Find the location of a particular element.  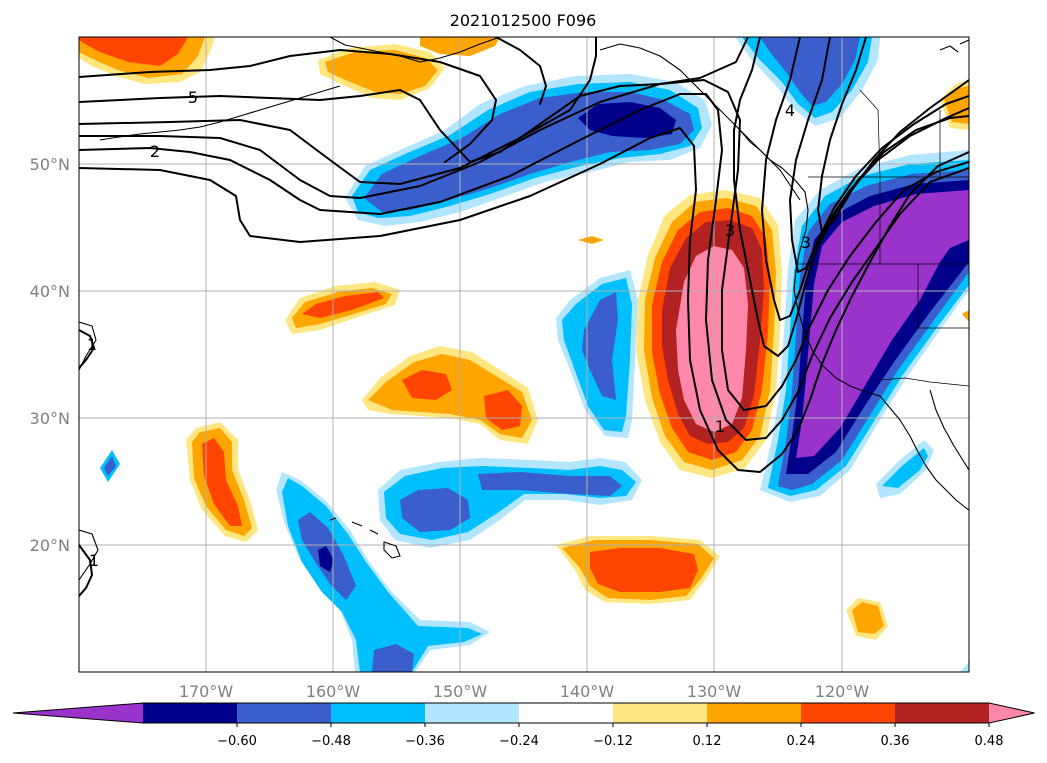

colorbar-tick-label: −0.24 is located at coordinates (519, 741).